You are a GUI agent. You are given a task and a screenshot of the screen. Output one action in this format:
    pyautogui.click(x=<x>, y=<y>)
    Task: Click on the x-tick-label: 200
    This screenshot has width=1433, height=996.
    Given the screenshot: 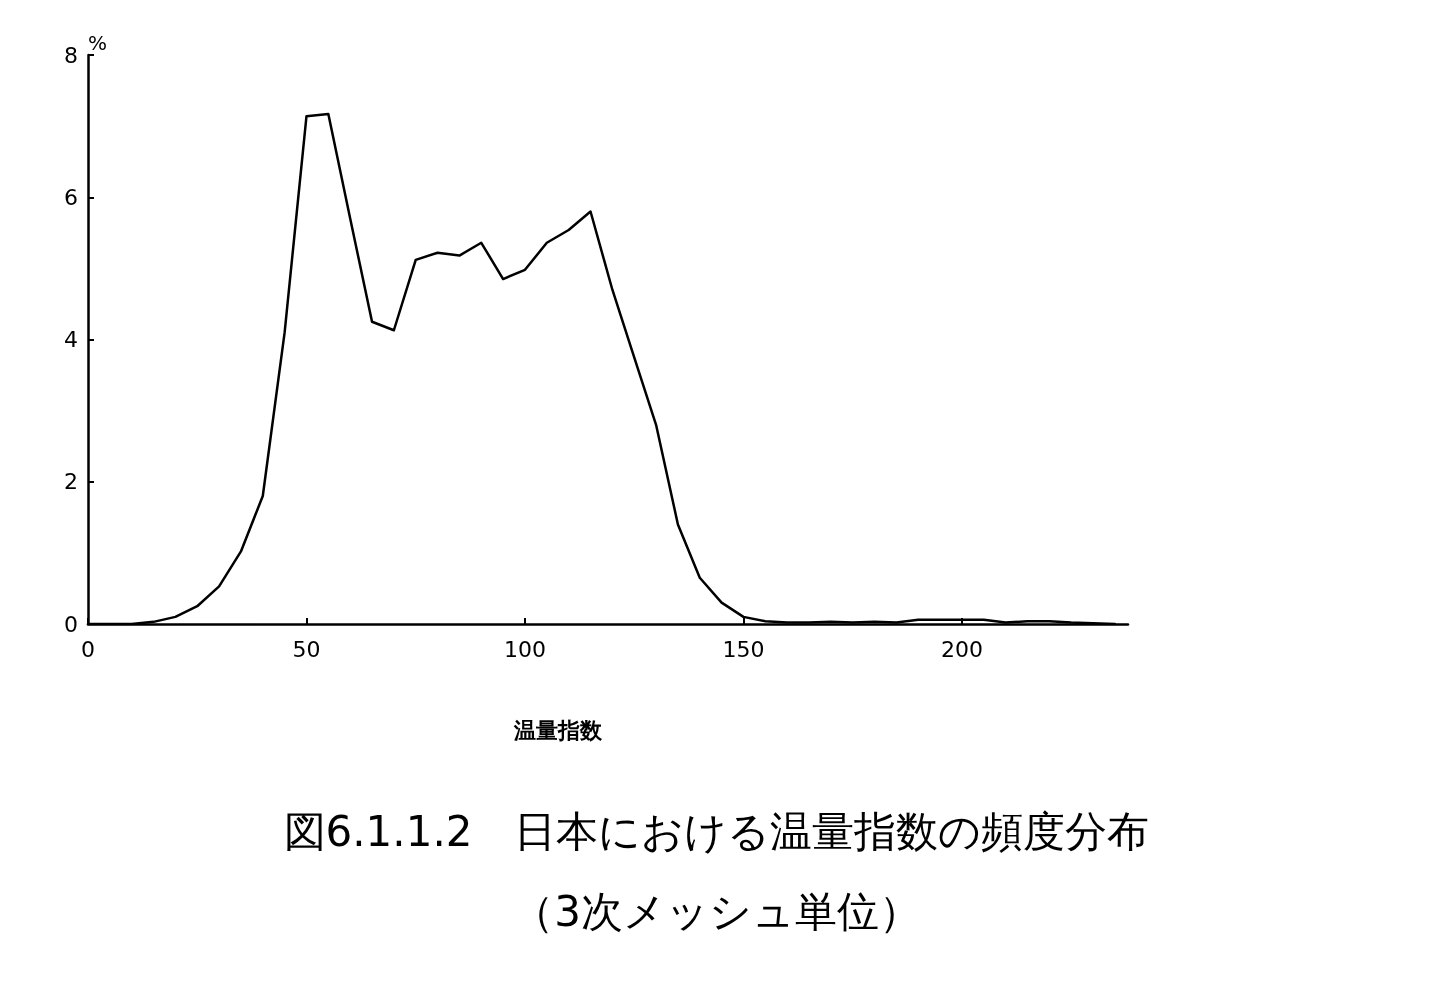 What is the action you would take?
    pyautogui.click(x=961, y=649)
    